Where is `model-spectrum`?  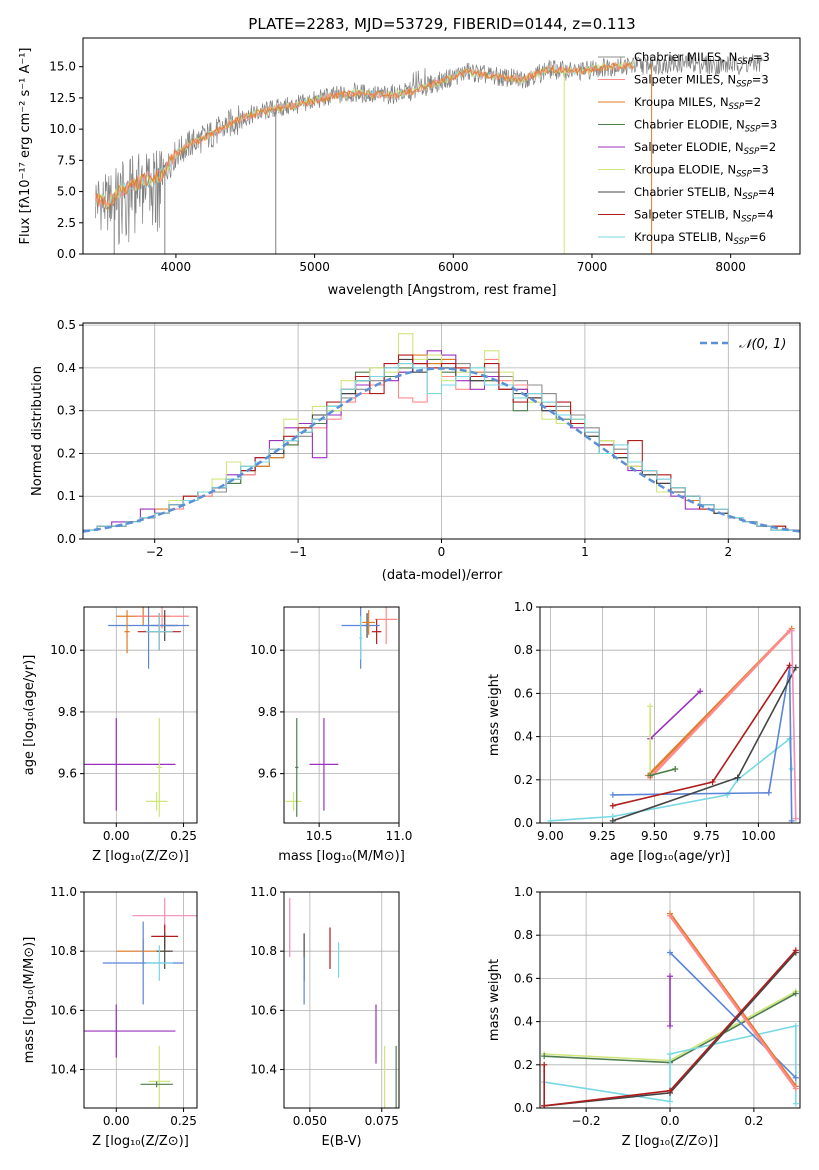
model-spectrum is located at coordinates (365, 136).